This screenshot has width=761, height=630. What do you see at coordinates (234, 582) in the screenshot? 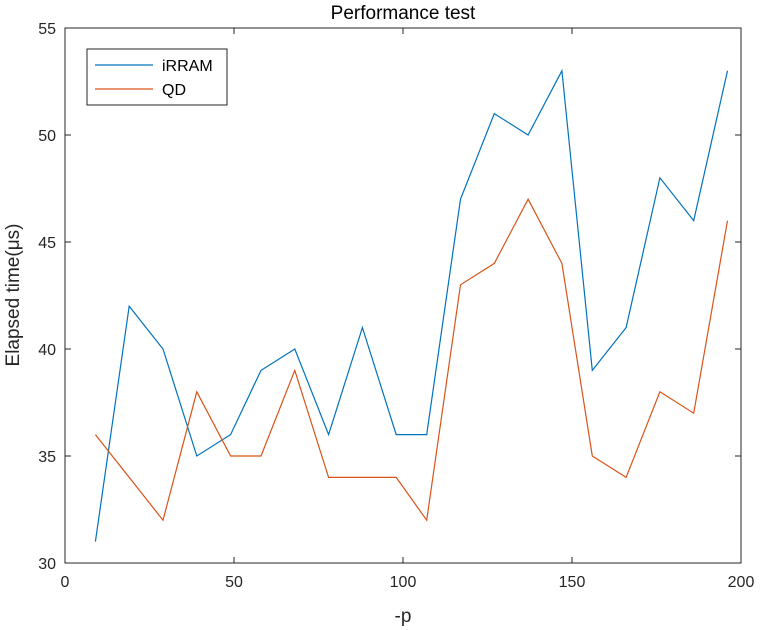
I see `x-tick-label: 50` at bounding box center [234, 582].